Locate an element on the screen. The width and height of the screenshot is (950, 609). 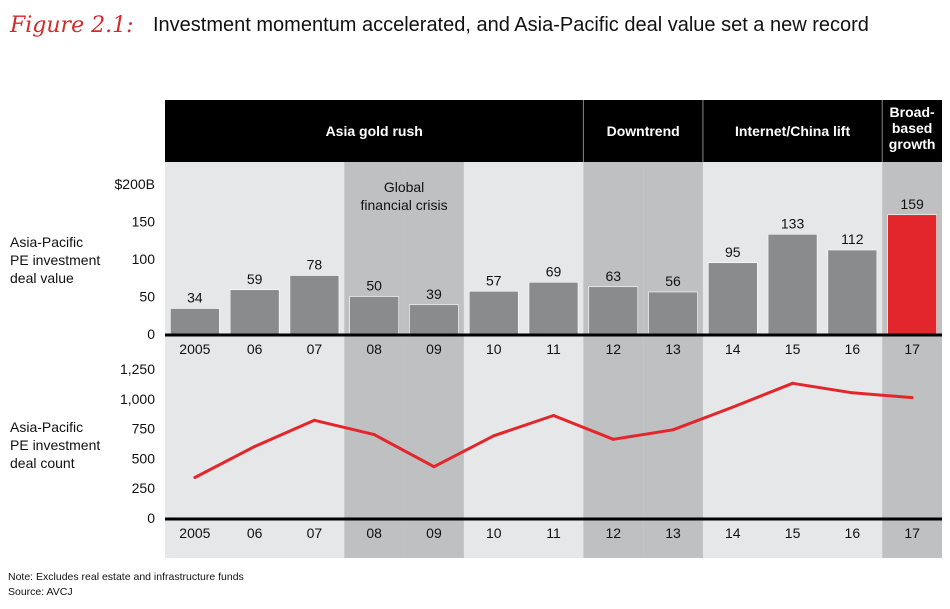
bar-value-label-2005: 34 is located at coordinates (195, 298).